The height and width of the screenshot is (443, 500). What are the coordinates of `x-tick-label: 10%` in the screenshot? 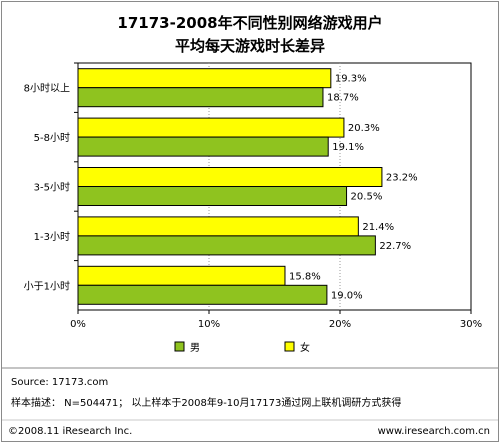 It's located at (209, 324).